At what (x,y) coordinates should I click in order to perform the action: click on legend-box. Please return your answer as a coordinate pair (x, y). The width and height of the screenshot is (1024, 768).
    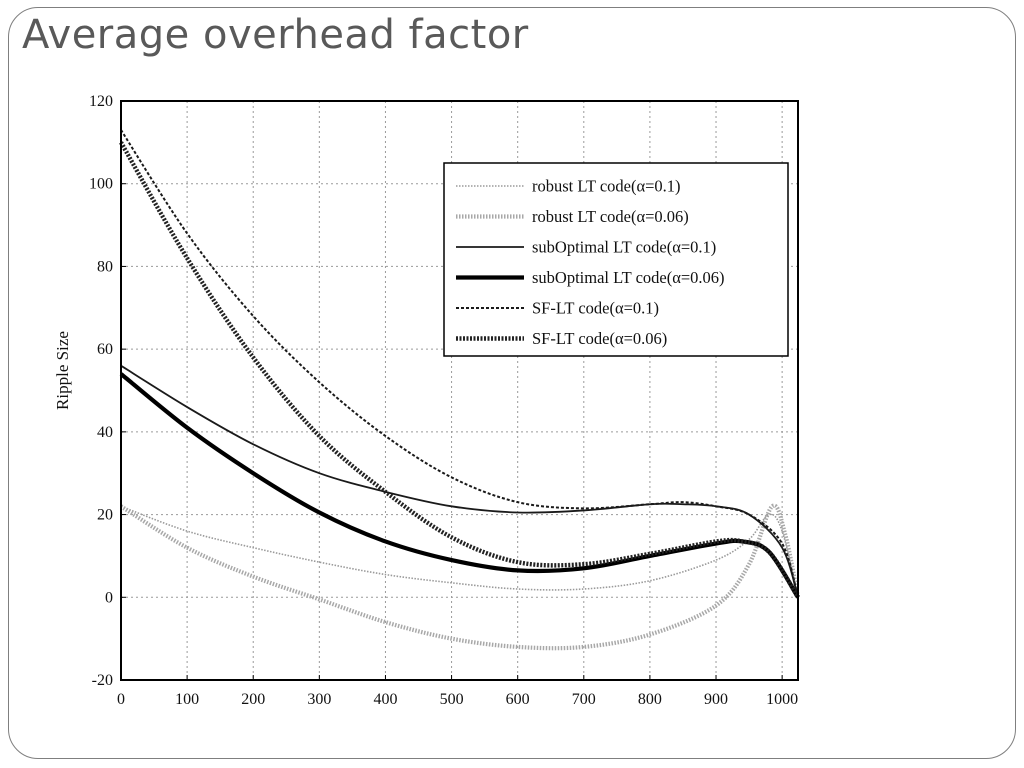
    Looking at the image, I should click on (616, 259).